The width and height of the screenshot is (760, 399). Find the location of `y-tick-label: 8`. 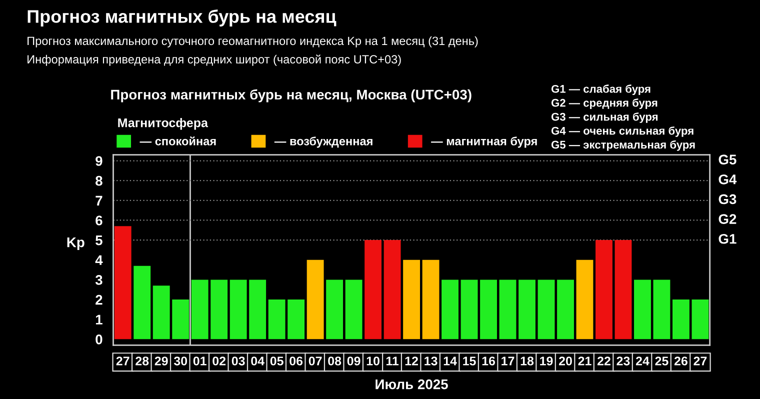

y-tick-label: 8 is located at coordinates (99, 181).